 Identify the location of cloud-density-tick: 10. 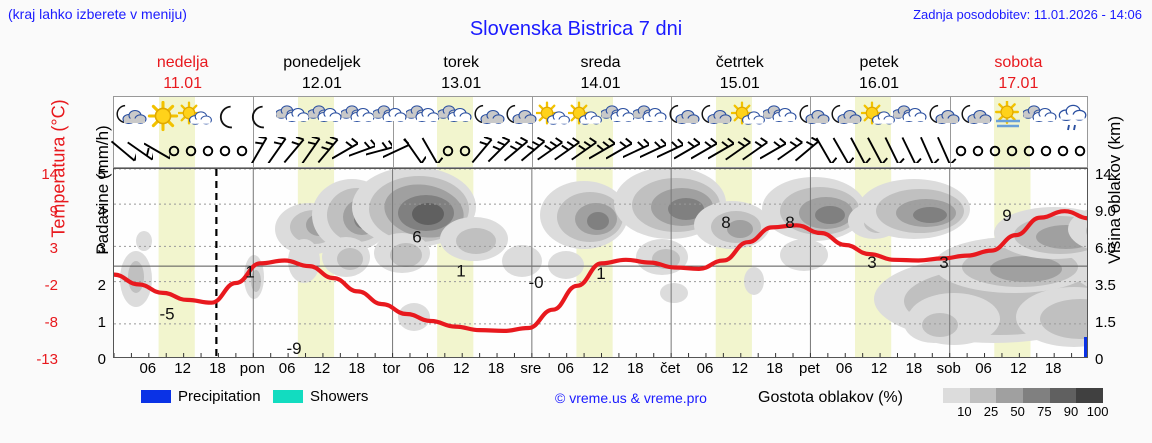
(964, 411).